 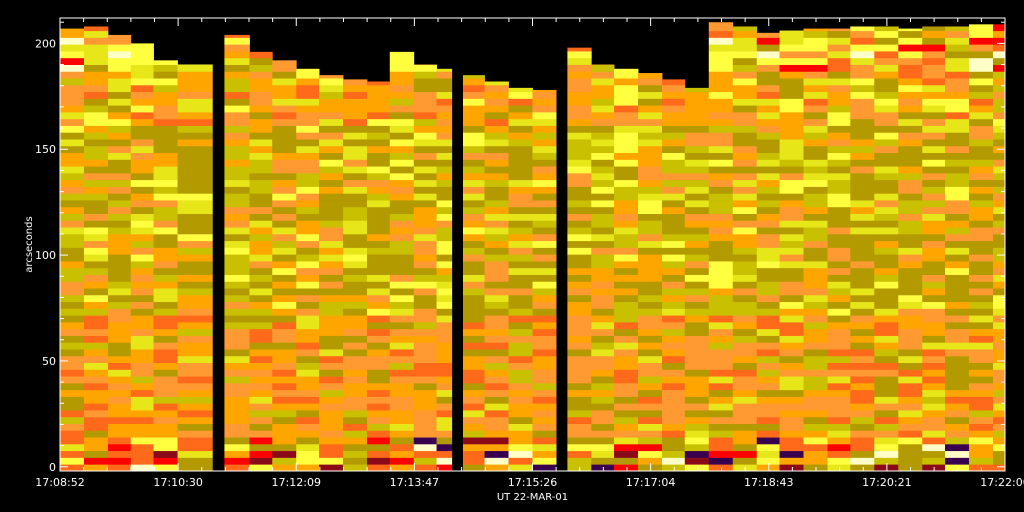 I want to click on x-tick-label: 17:12:09, so click(x=296, y=482).